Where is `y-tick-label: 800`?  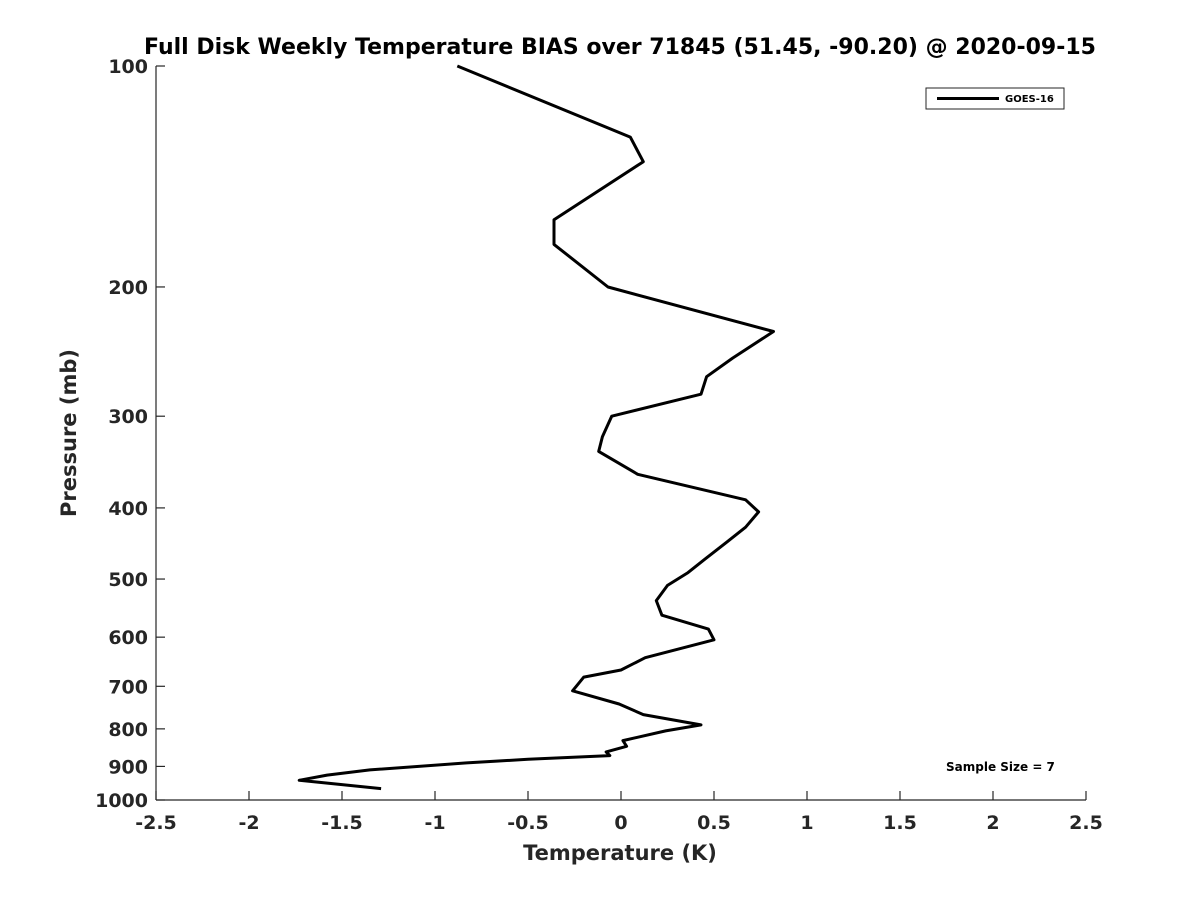 y-tick-label: 800 is located at coordinates (128, 730).